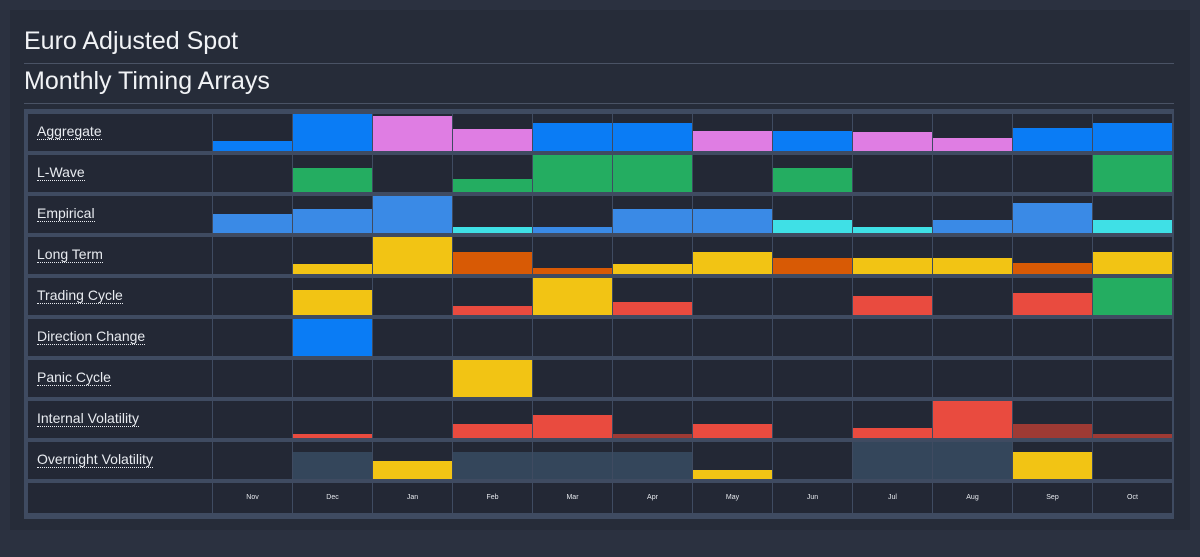 This screenshot has width=1200, height=557. I want to click on row-label-cell: Internal Volatility, so click(120, 419).